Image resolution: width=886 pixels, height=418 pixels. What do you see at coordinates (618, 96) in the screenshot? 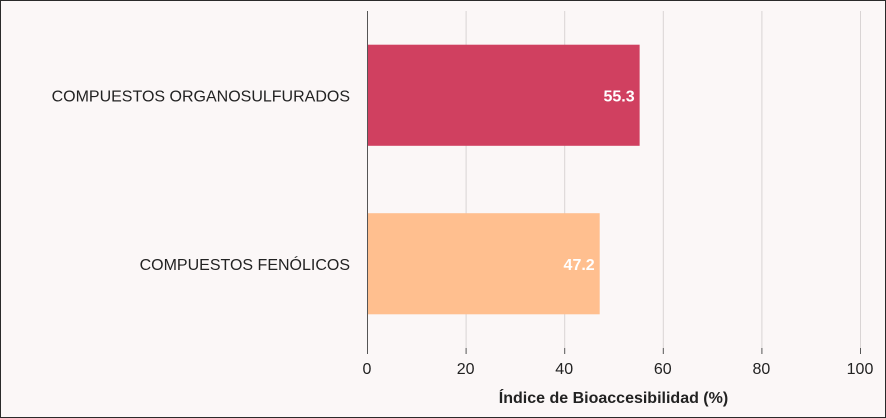
I see `bar-value-label: 55.3` at bounding box center [618, 96].